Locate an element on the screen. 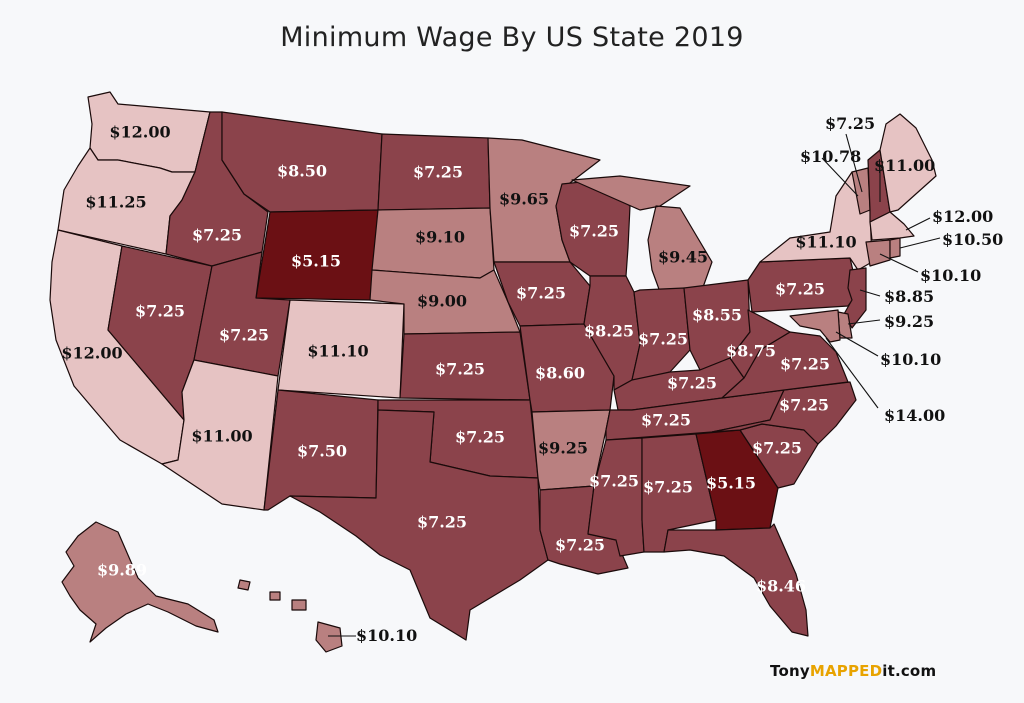 The width and height of the screenshot is (1024, 703). state-MA is located at coordinates (892, 226).